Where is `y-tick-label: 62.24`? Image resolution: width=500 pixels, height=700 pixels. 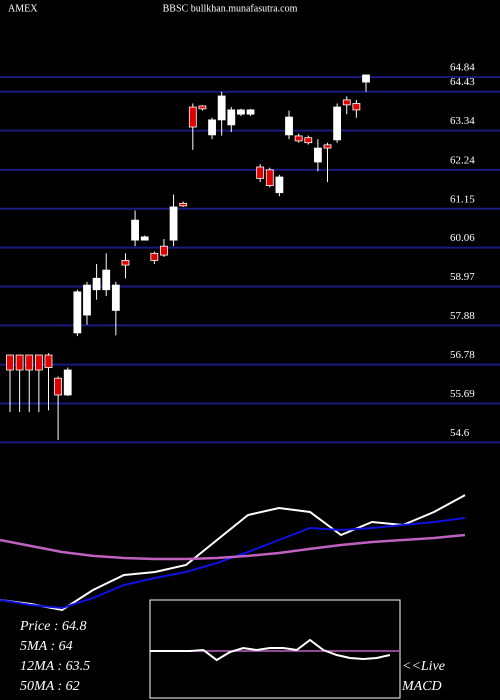
y-tick-label: 62.24 is located at coordinates (462, 160).